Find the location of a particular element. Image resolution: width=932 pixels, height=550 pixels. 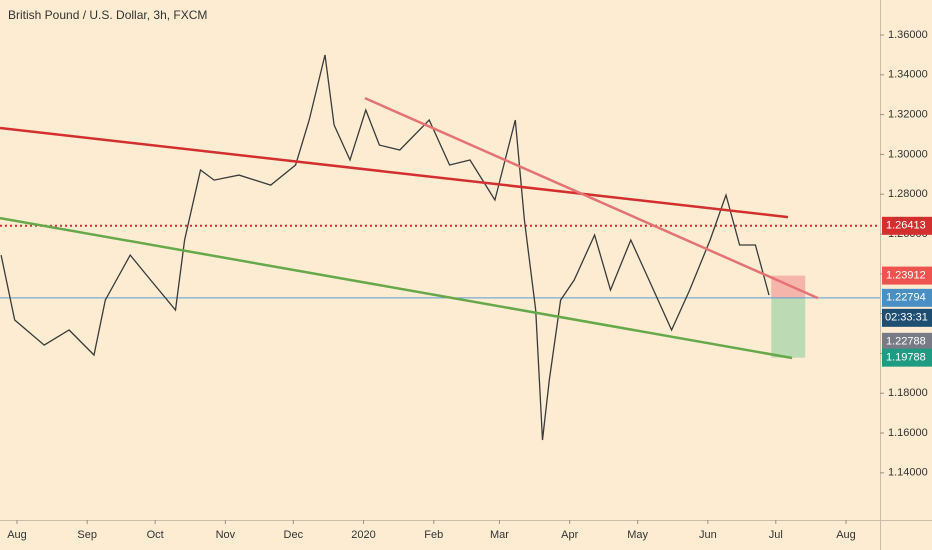

x-tick-label: Oct is located at coordinates (155, 535).